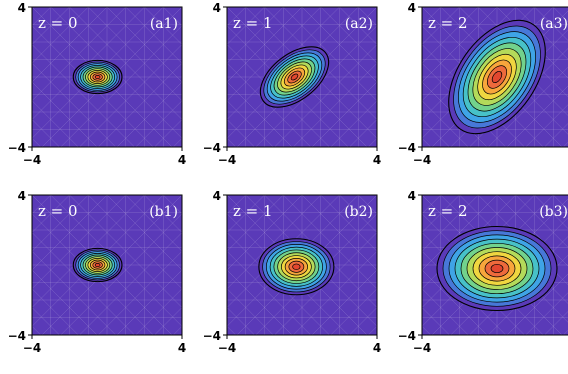 The image size is (568, 374). I want to click on panel-a1: 4 −4−4 4 z = 0 (a1), so click(97, 84).